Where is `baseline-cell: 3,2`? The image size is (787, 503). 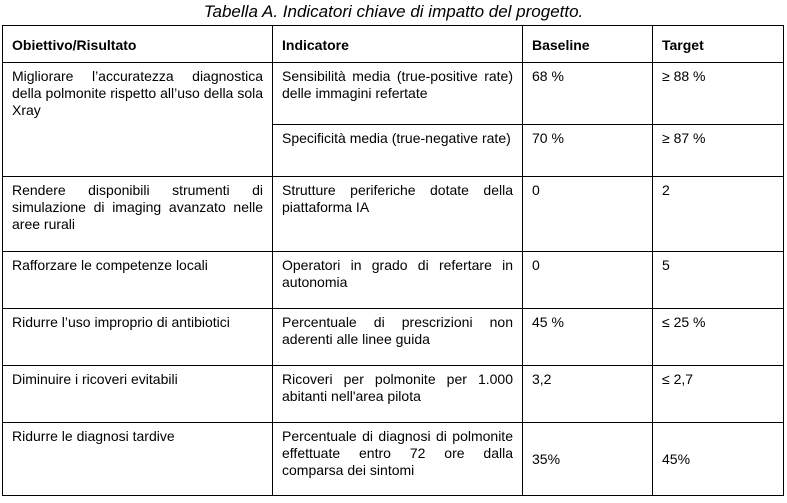 baseline-cell: 3,2 is located at coordinates (587, 394).